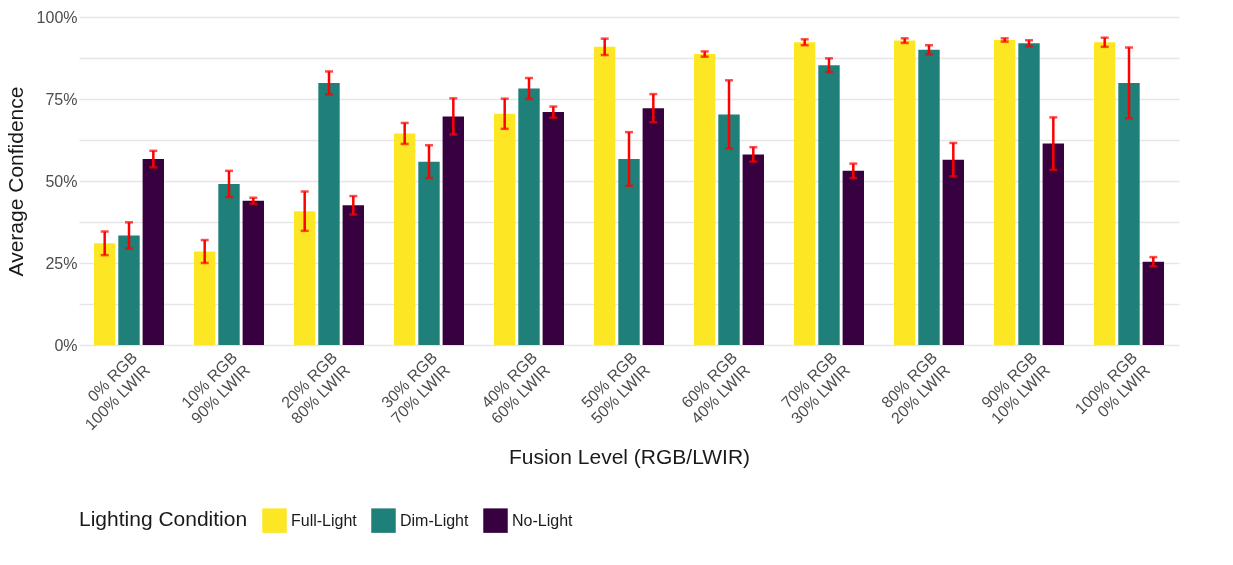 This screenshot has height=565, width=1233. Describe the element at coordinates (61, 263) in the screenshot. I see `y-tick-label: 25%` at that location.